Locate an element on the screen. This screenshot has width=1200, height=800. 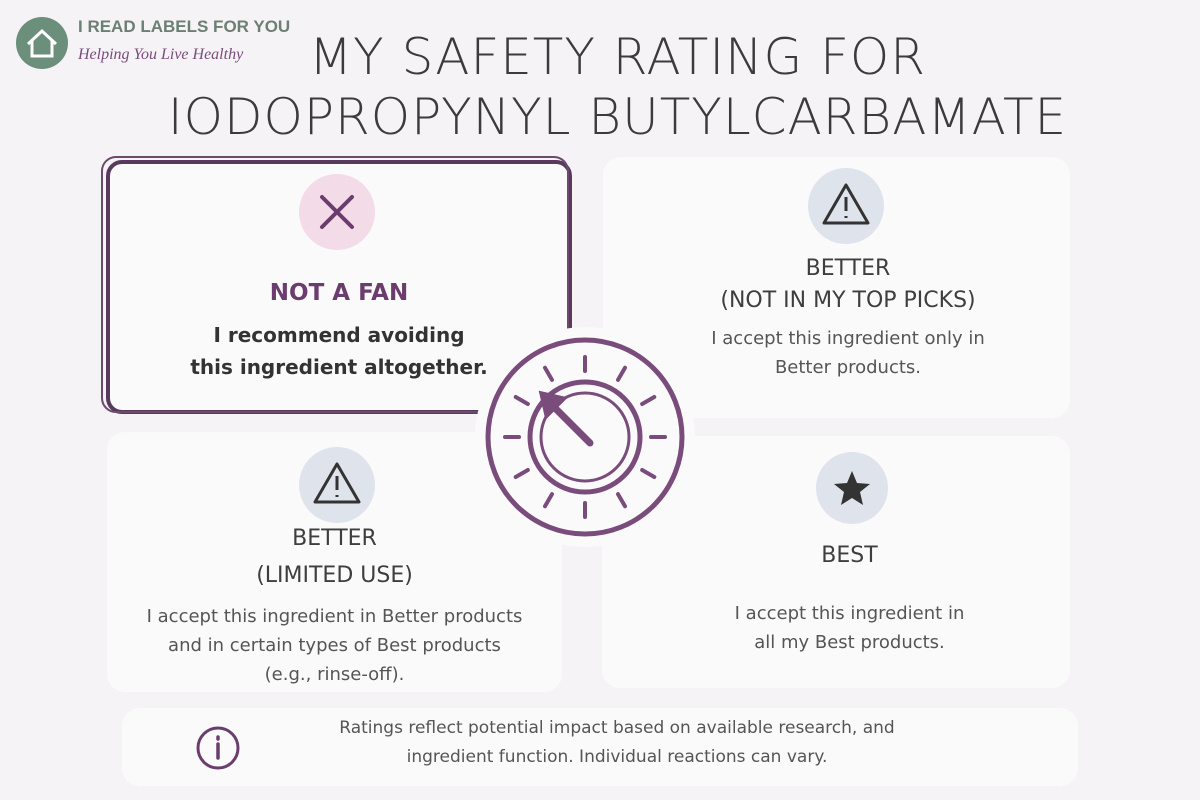
card-description: I accept this ingredient in is located at coordinates (849, 613).